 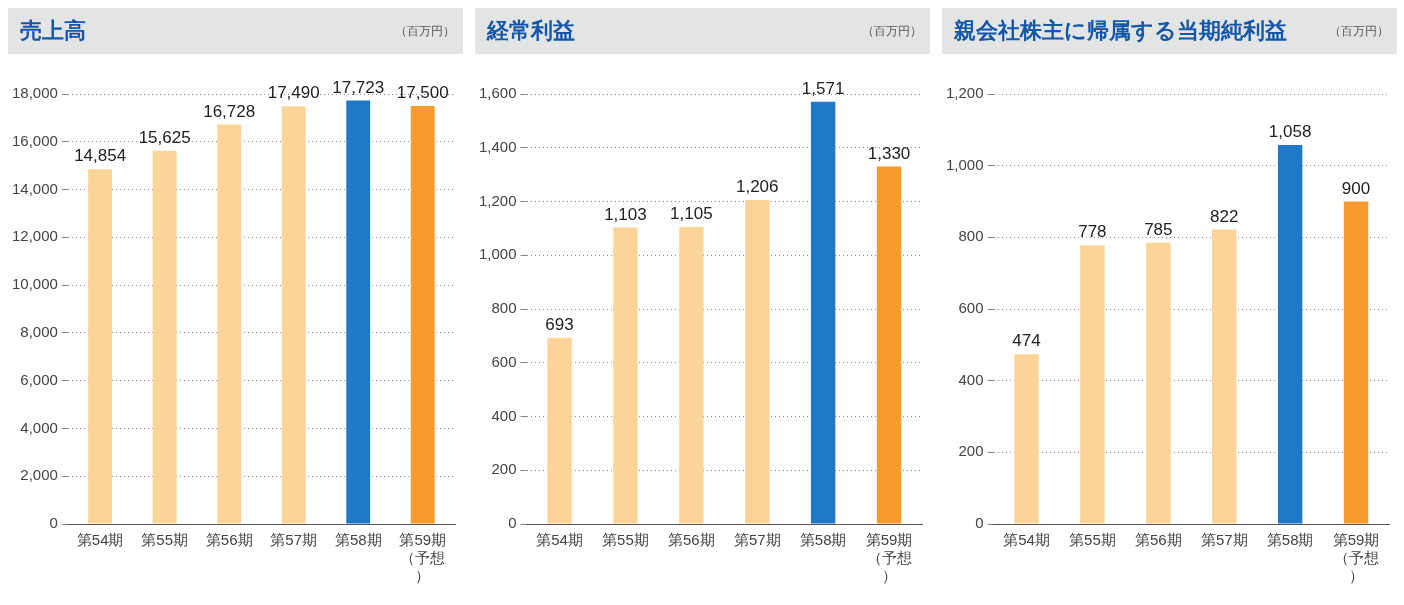 I want to click on data-label: 693, so click(x=559, y=324).